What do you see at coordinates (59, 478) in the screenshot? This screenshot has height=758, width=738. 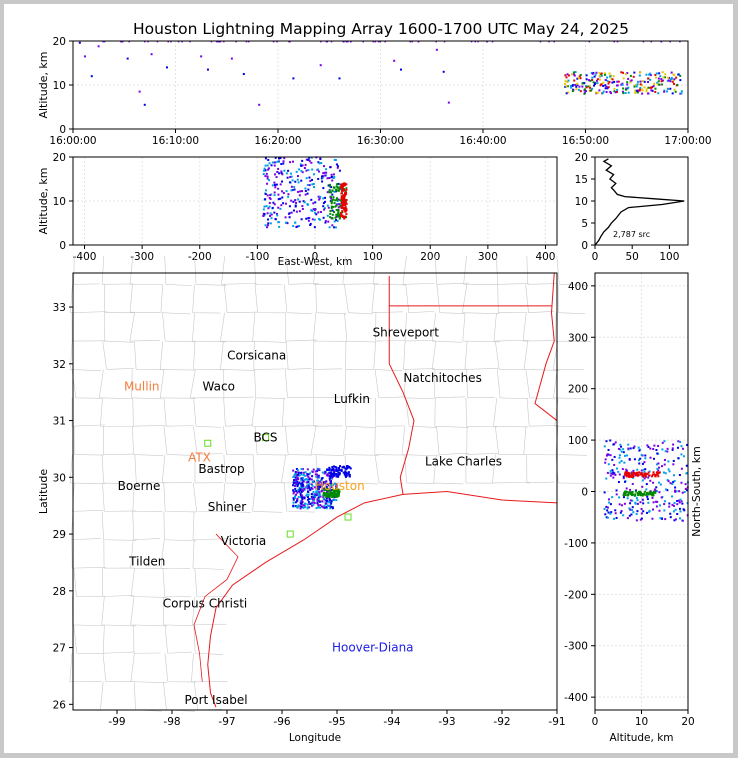 I see `plan-view-y-tick-label: 30` at bounding box center [59, 478].